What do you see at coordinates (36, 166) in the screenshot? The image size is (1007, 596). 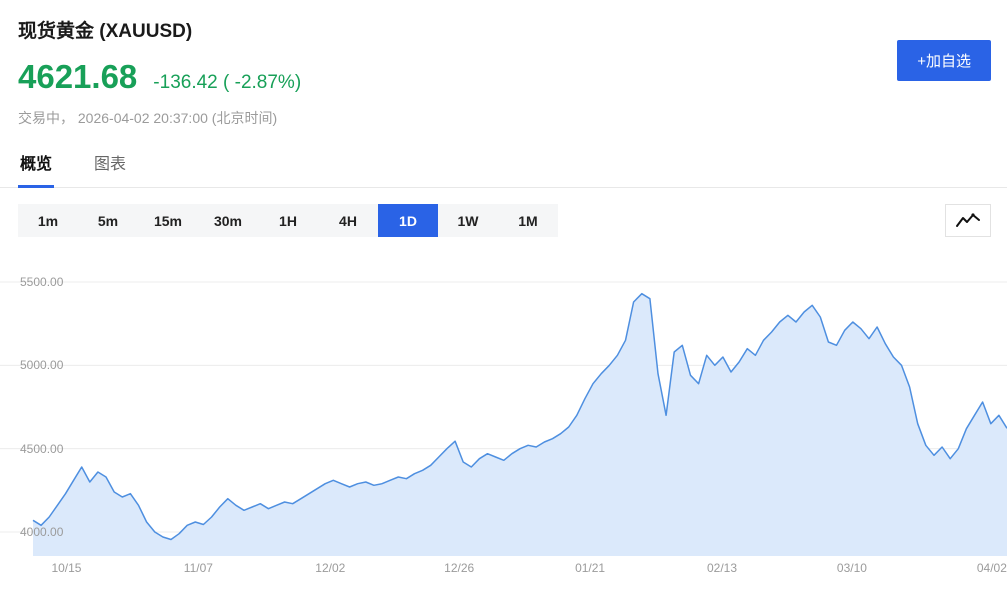 I see `tab-overview: 概览` at bounding box center [36, 166].